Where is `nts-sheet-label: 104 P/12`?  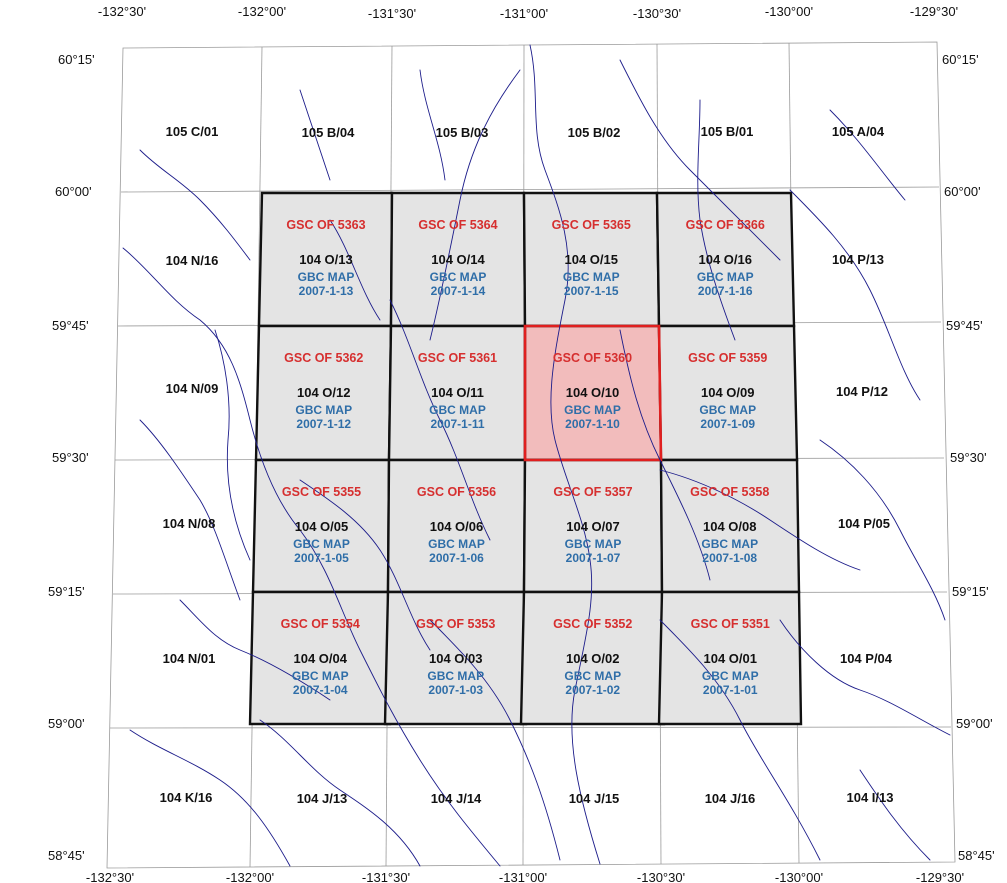
nts-sheet-label: 104 P/12 is located at coordinates (862, 391).